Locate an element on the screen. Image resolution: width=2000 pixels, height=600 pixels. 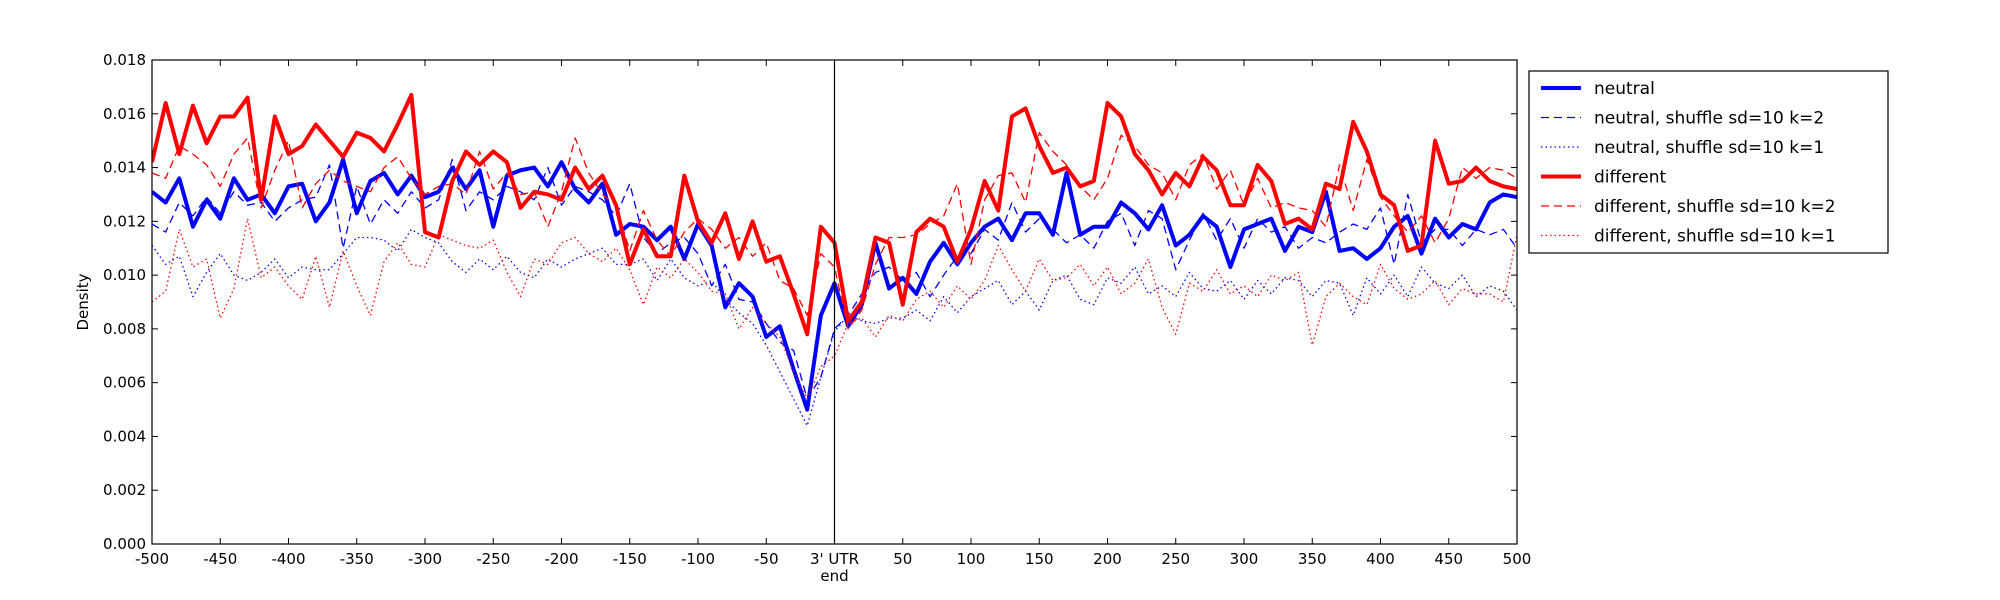
x-tick-label: -150 is located at coordinates (630, 559).